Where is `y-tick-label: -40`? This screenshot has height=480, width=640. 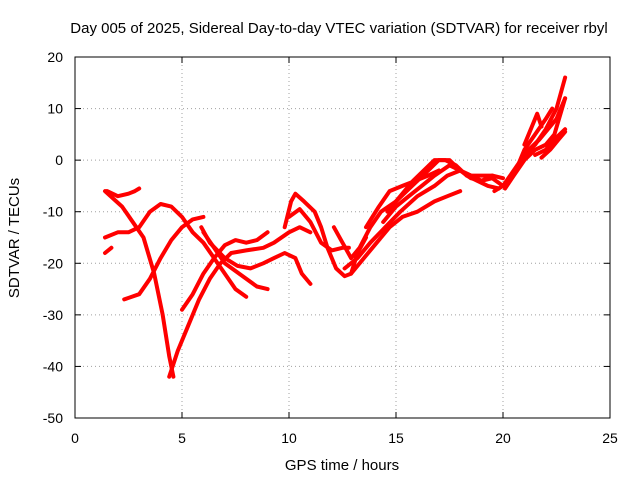 y-tick-label: -40 is located at coordinates (53, 366).